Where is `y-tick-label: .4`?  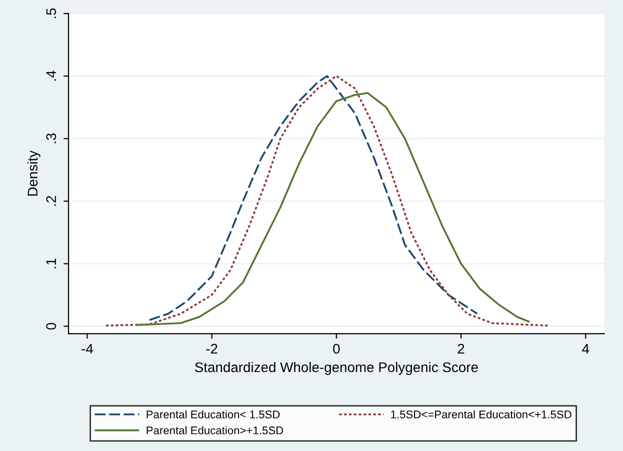 y-tick-label: .4 is located at coordinates (51, 75).